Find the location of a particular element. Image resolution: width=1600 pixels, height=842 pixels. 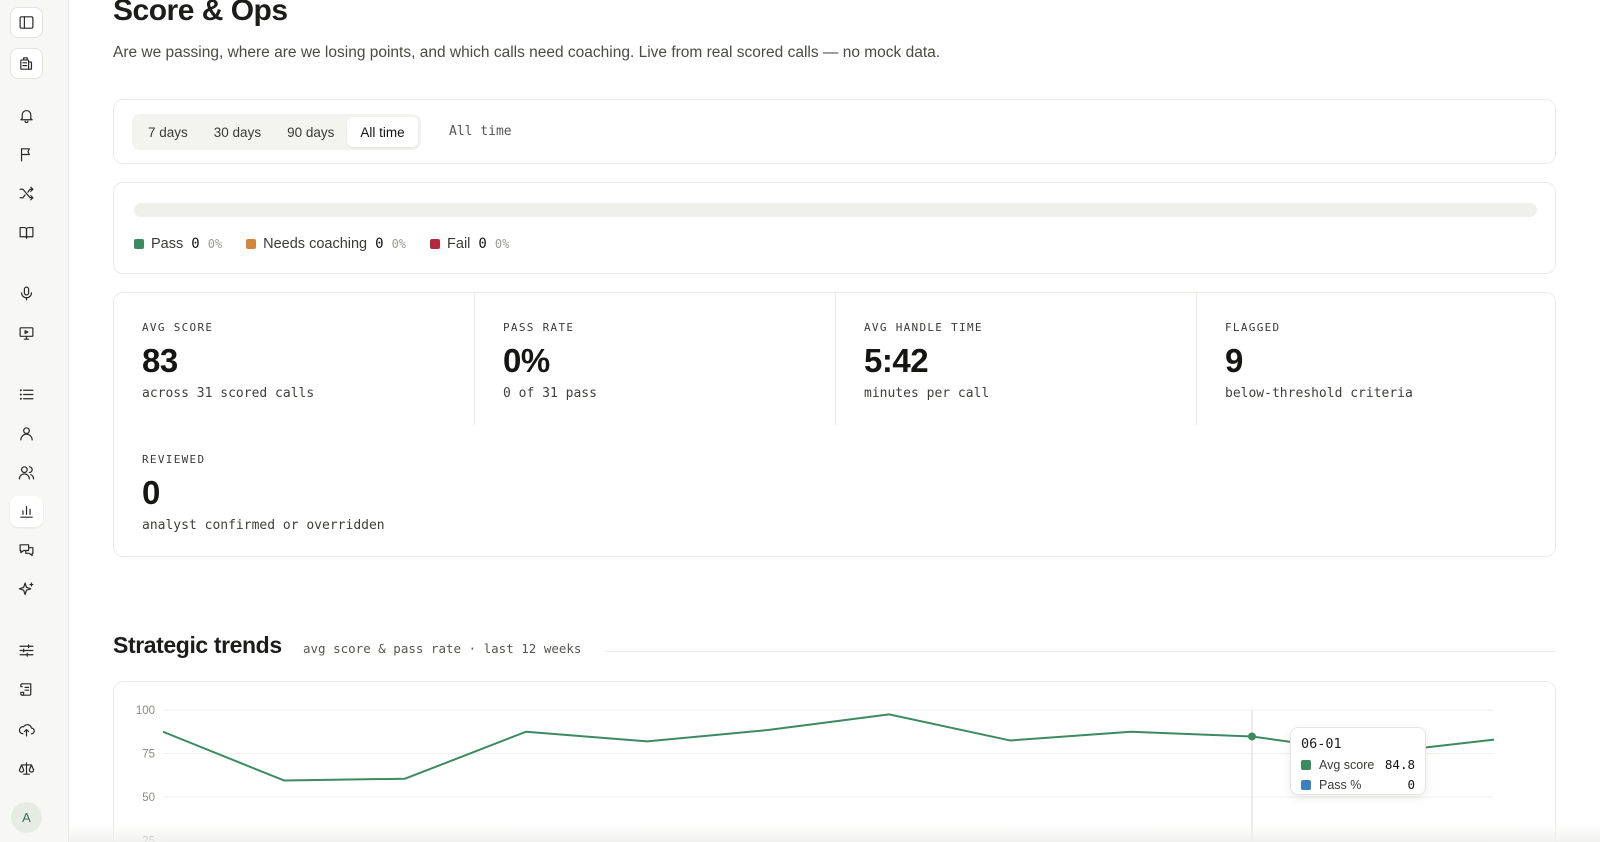

pass-pct-swatch is located at coordinates (1306, 784).